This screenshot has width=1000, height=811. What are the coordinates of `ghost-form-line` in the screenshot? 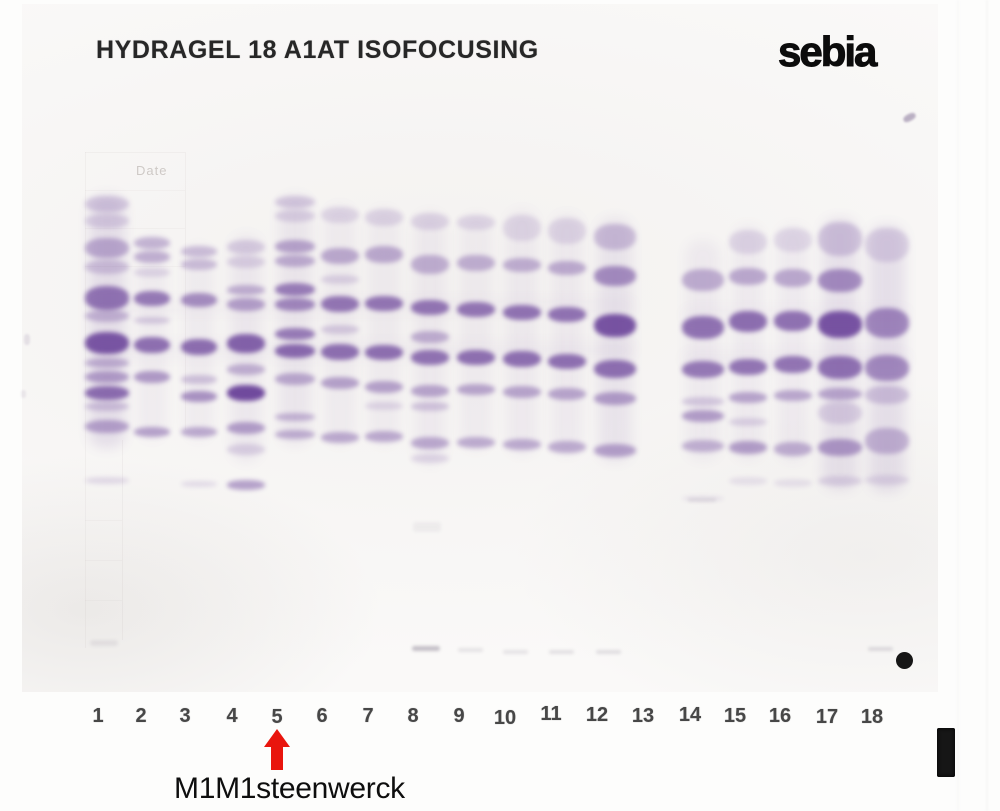 It's located at (135, 190).